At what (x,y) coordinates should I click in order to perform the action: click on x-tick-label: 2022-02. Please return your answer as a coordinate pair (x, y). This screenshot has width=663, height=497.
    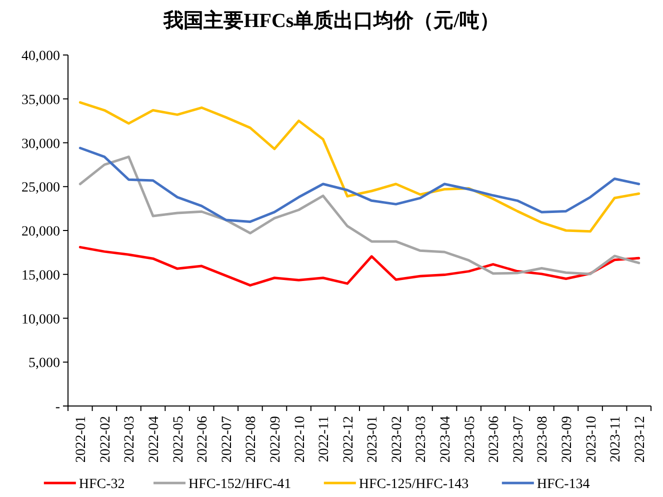
    Looking at the image, I should click on (106, 439).